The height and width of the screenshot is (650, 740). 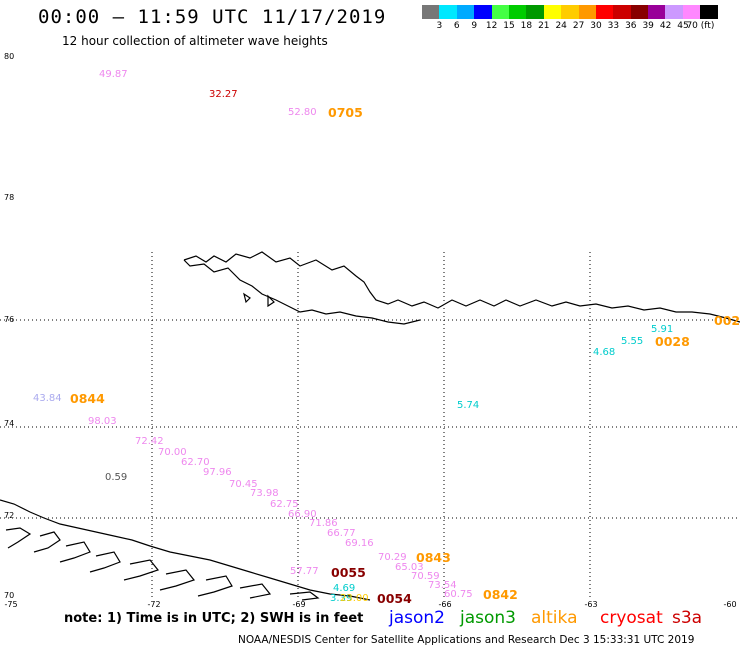 What do you see at coordinates (223, 94) in the screenshot?
I see `wave-height-value: 32.27` at bounding box center [223, 94].